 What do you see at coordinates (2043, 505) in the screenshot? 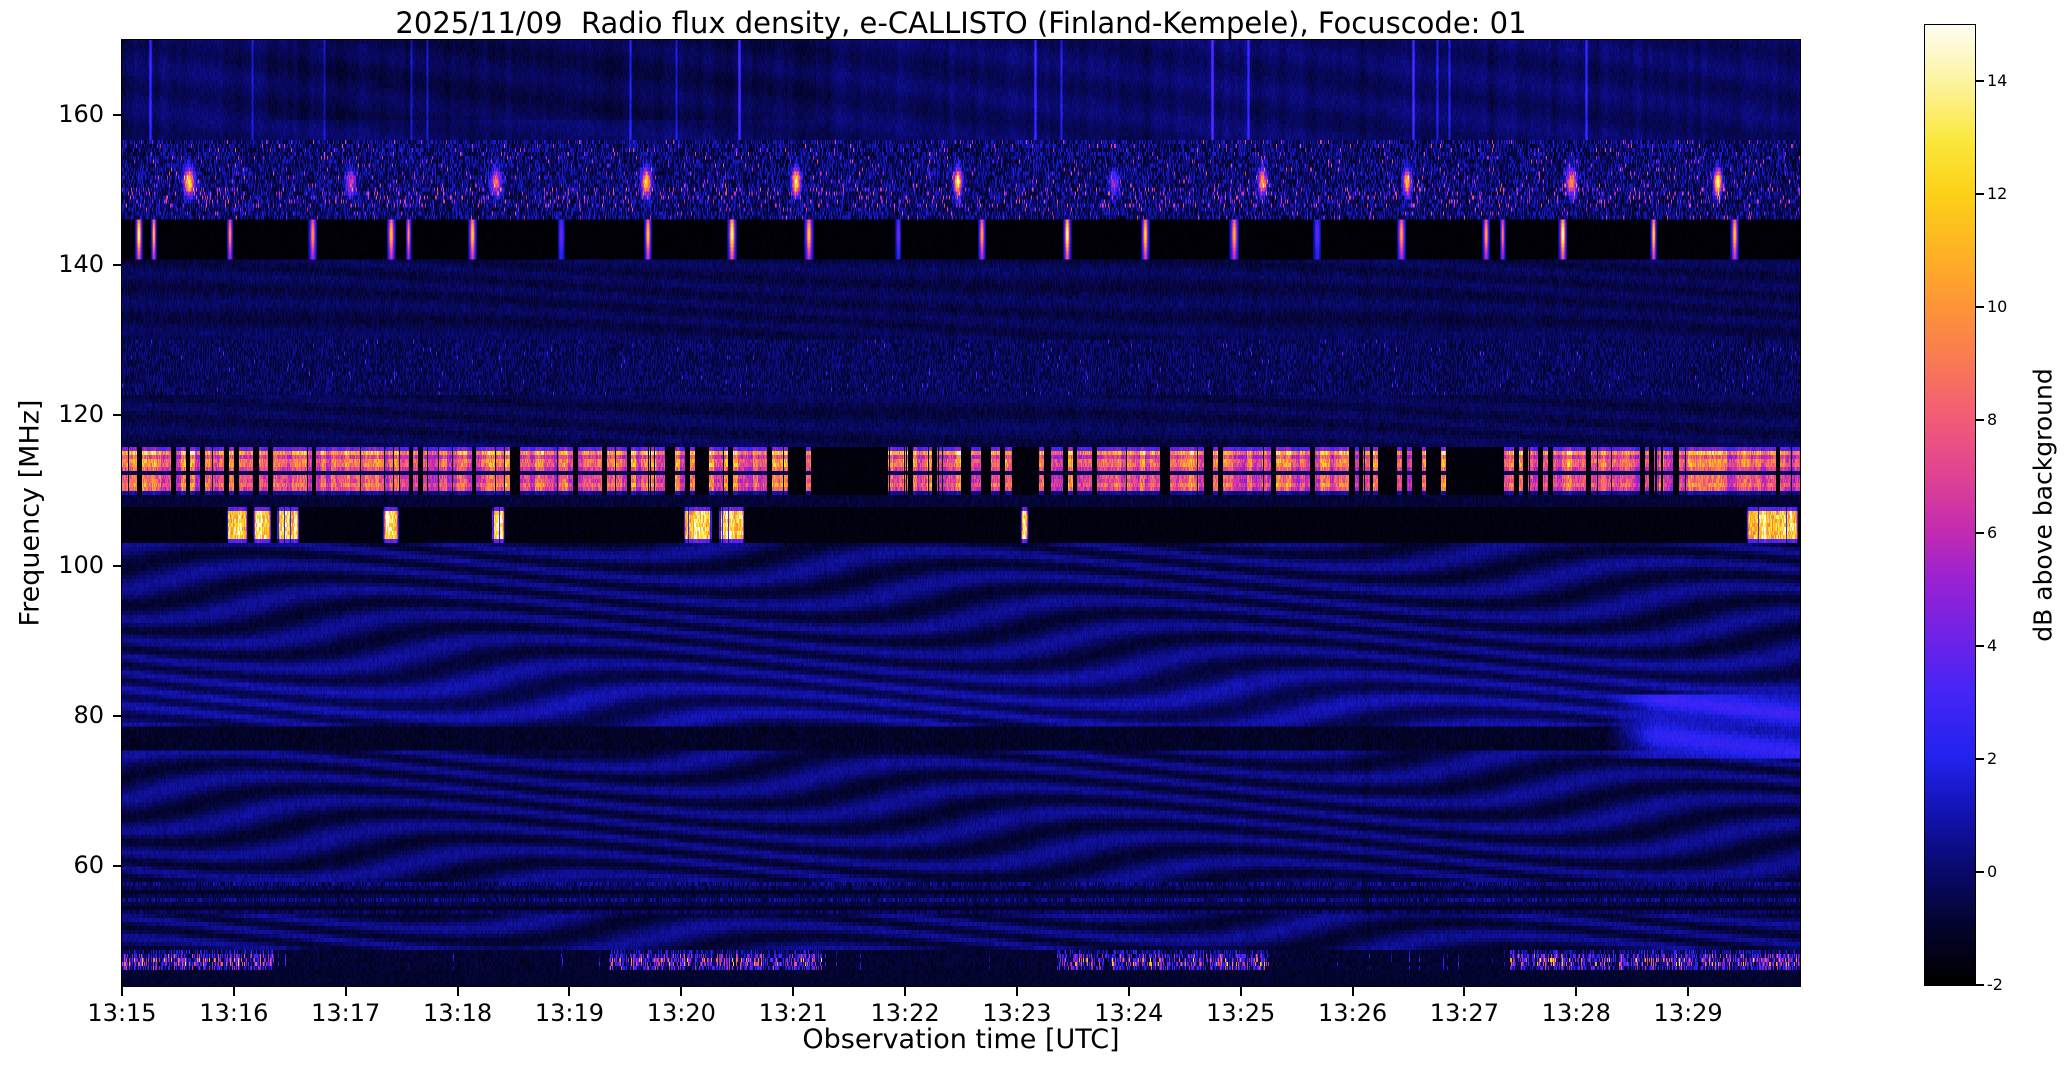
I see `colorbar-label: dB above background` at bounding box center [2043, 505].